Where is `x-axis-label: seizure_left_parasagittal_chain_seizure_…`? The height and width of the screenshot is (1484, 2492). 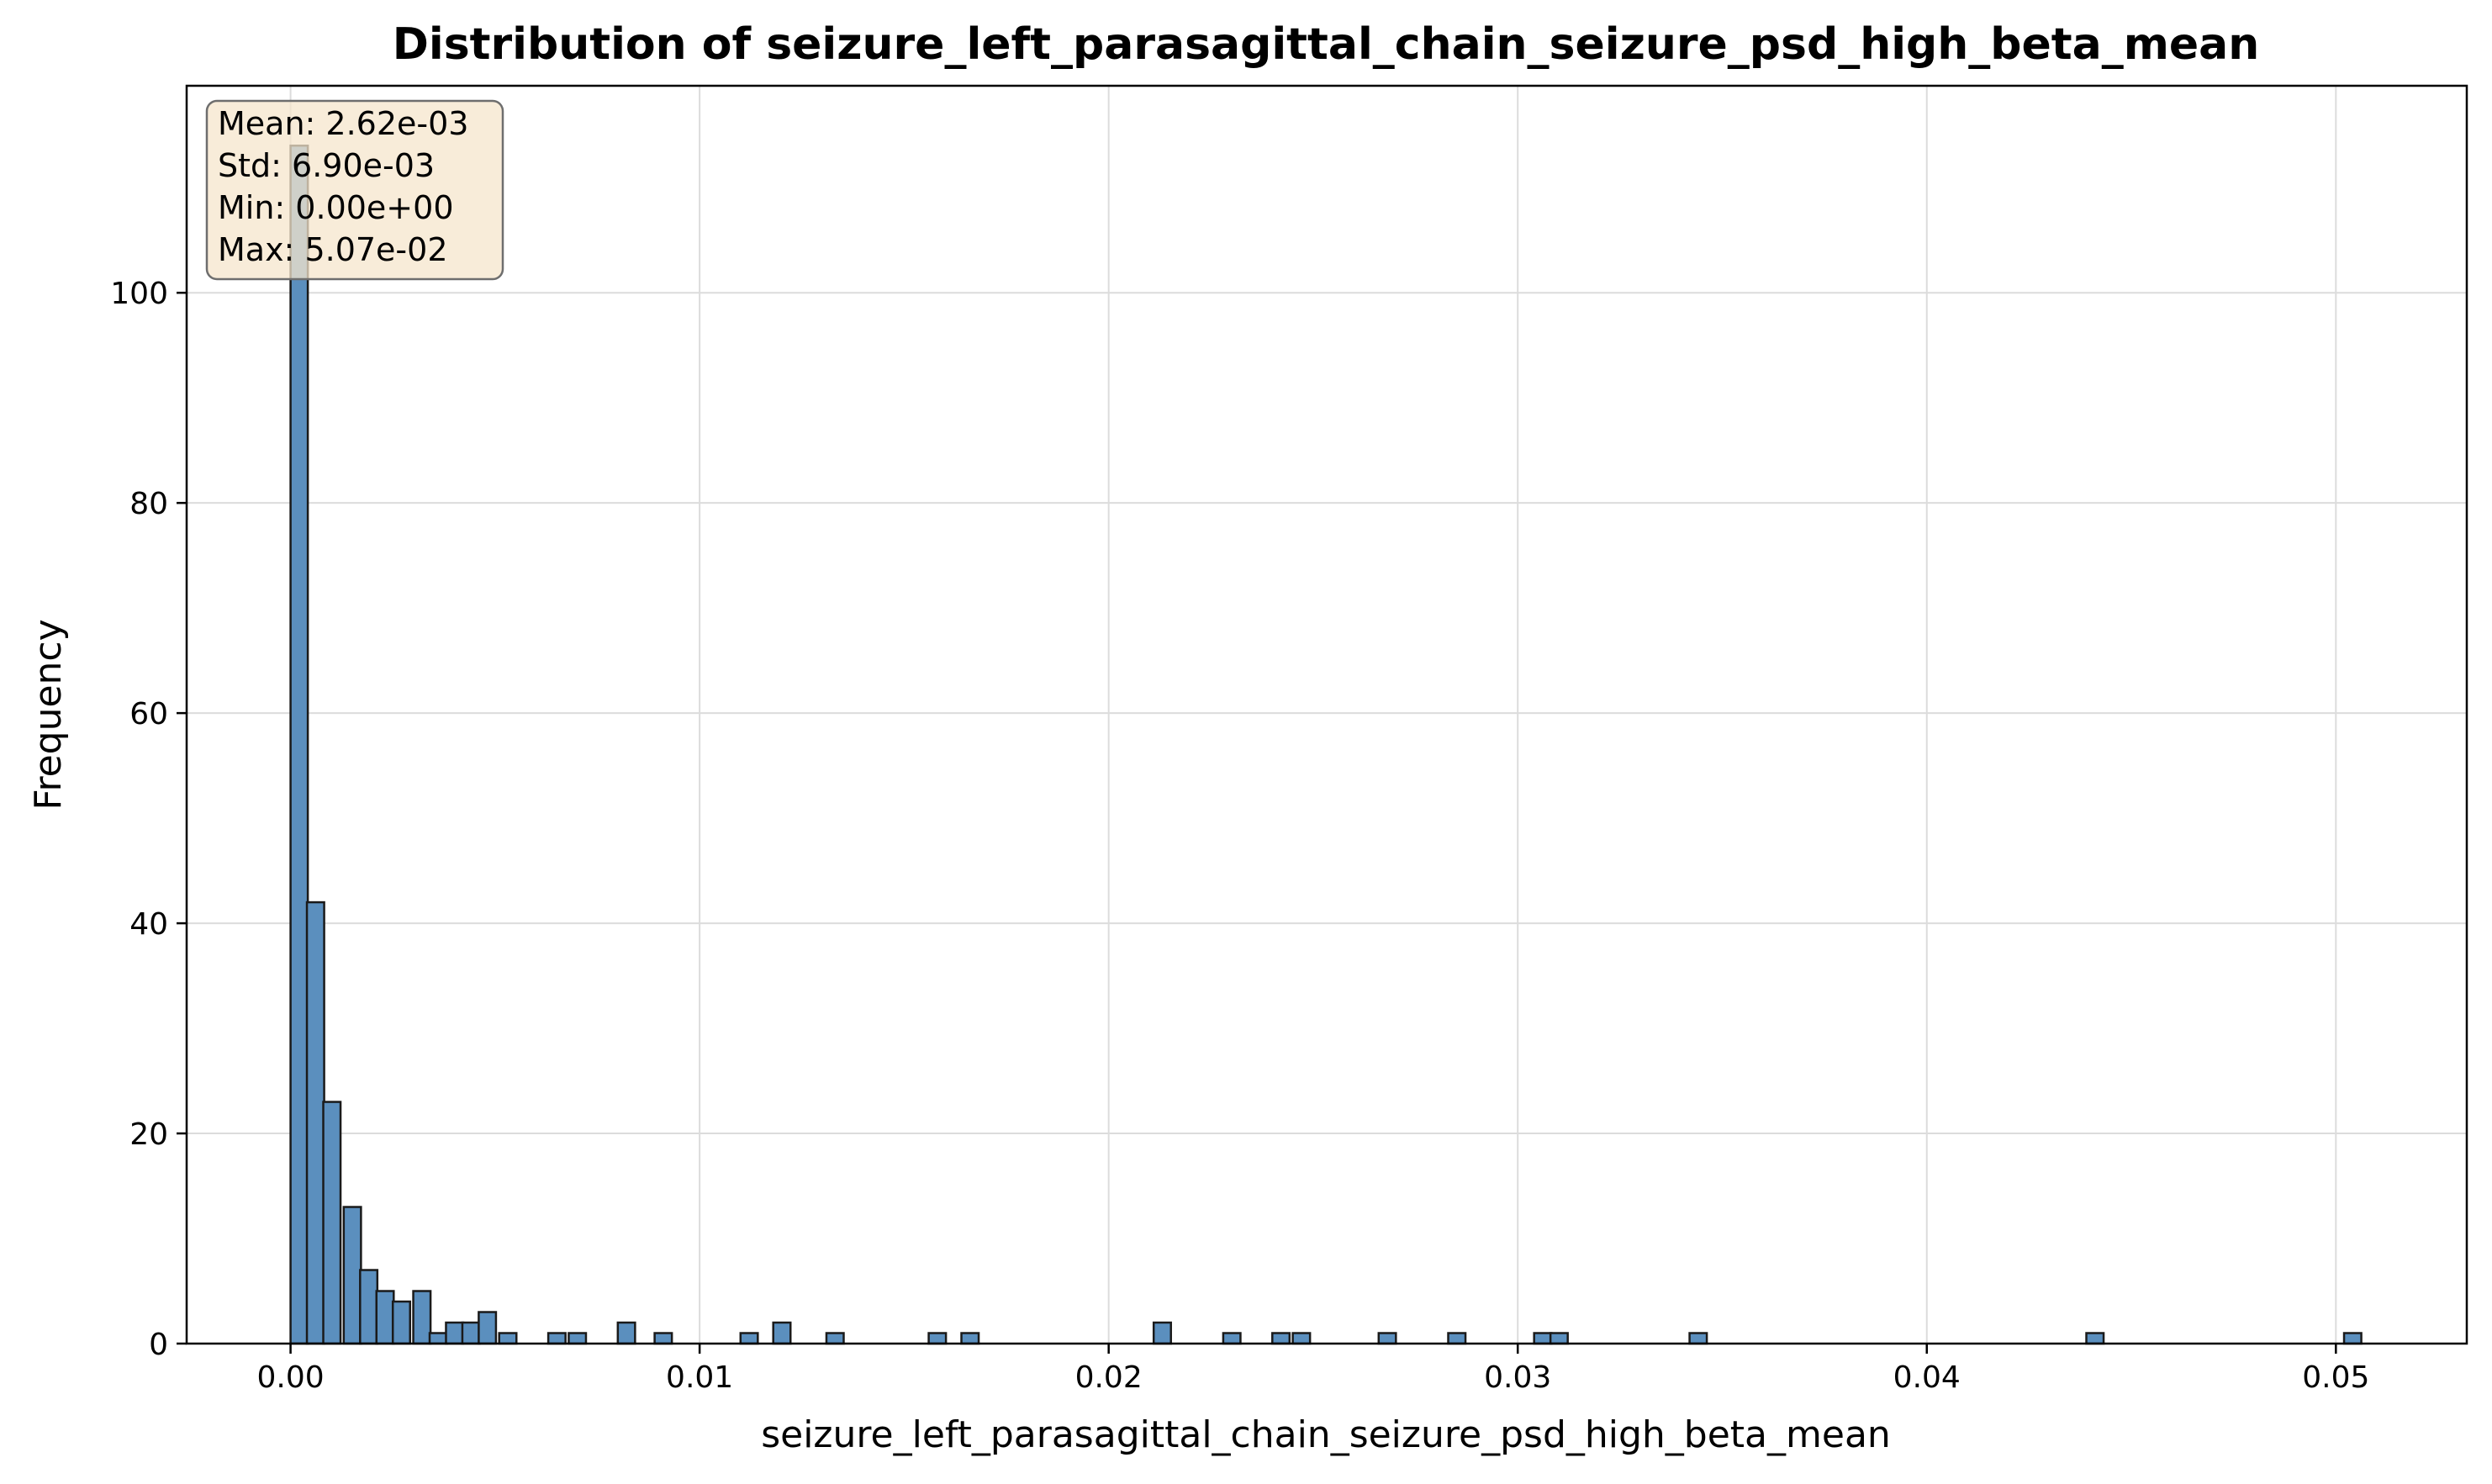
x-axis-label: seizure_left_parasagittal_chain_seizure_… is located at coordinates (1326, 1434).